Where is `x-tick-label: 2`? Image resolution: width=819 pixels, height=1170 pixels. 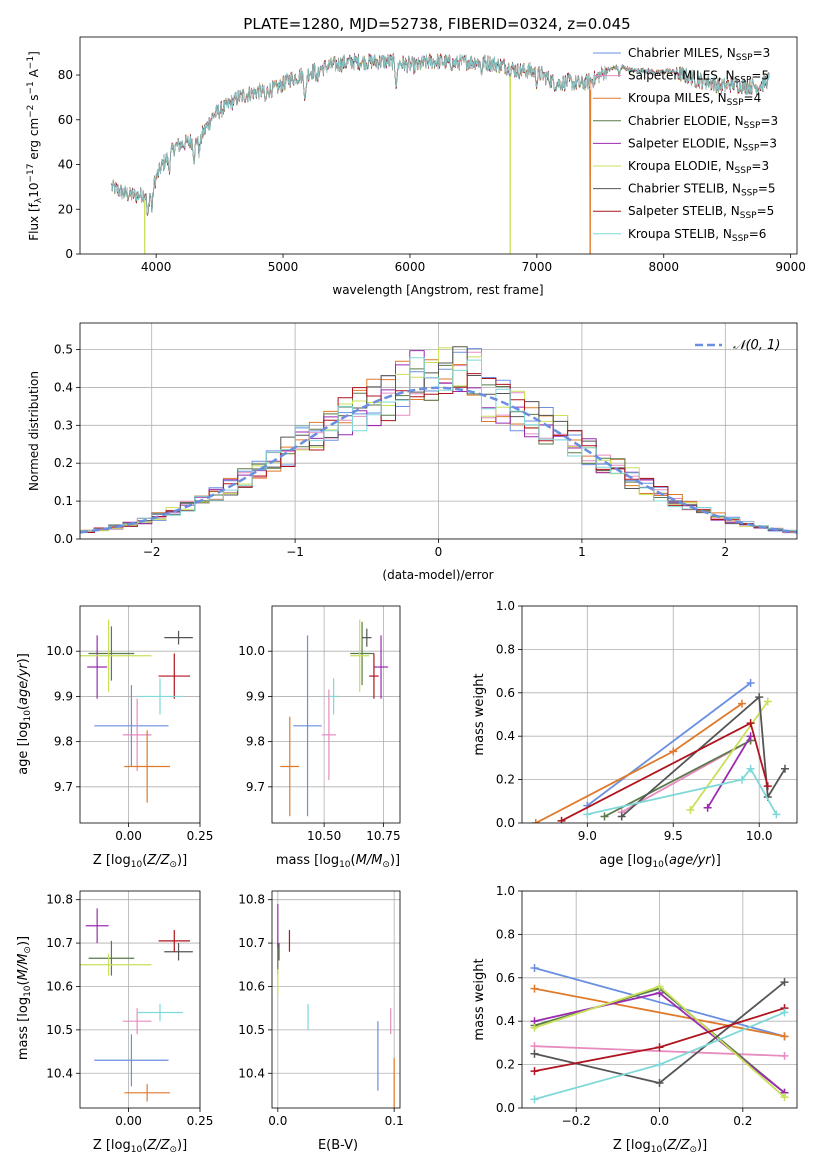
x-tick-label: 2 is located at coordinates (725, 552).